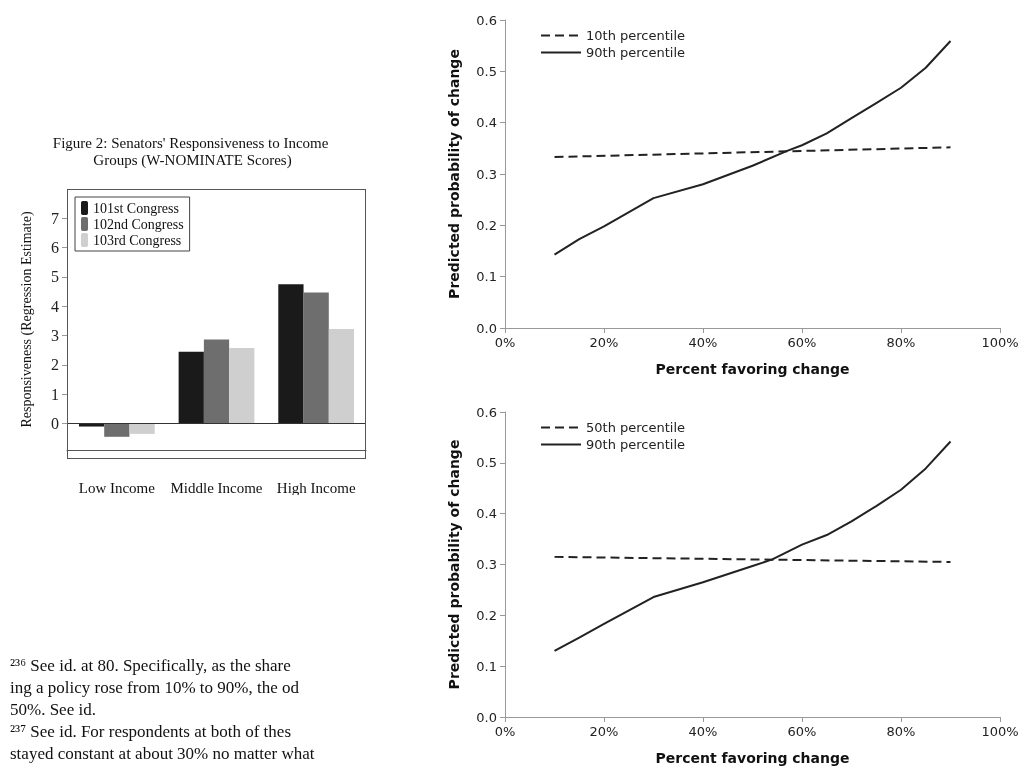 The image size is (1029, 779). What do you see at coordinates (163, 754) in the screenshot?
I see `text: stayed constant at about 30% no matter what` at bounding box center [163, 754].